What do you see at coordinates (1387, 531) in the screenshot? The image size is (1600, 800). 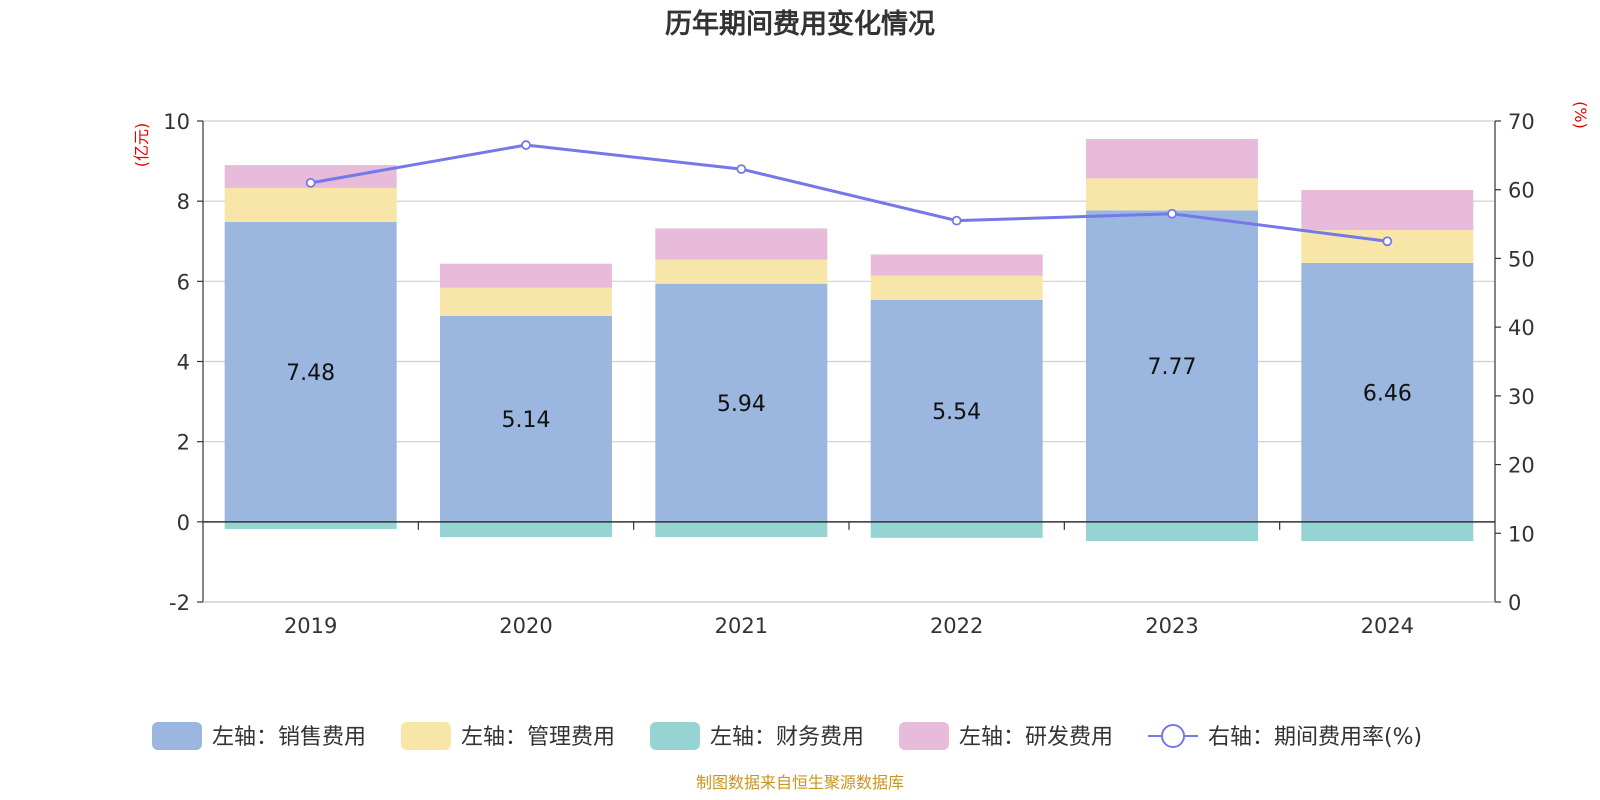 I see `bar-2024-finance` at bounding box center [1387, 531].